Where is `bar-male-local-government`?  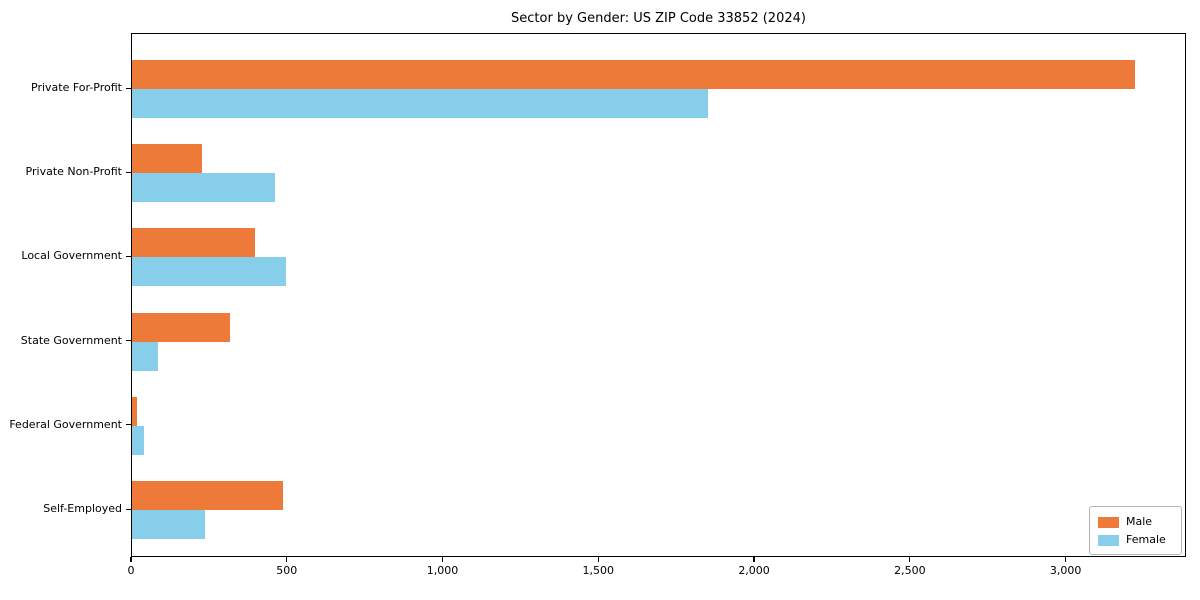
bar-male-local-government is located at coordinates (194, 243).